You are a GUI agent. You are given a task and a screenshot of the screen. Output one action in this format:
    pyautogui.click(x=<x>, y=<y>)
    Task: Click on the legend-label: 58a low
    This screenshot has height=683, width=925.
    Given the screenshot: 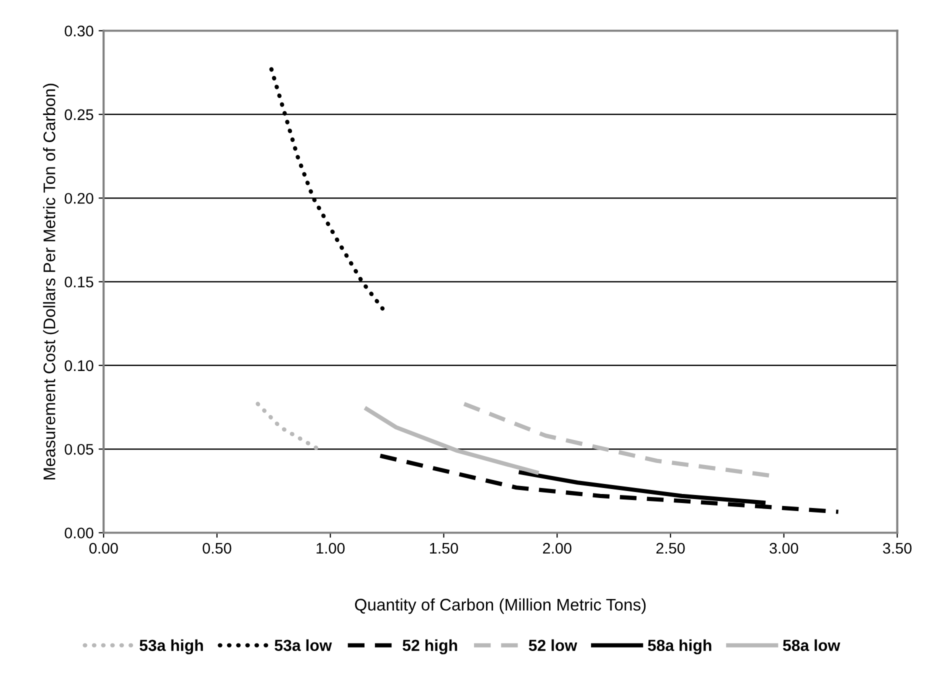 What is the action you would take?
    pyautogui.click(x=811, y=645)
    